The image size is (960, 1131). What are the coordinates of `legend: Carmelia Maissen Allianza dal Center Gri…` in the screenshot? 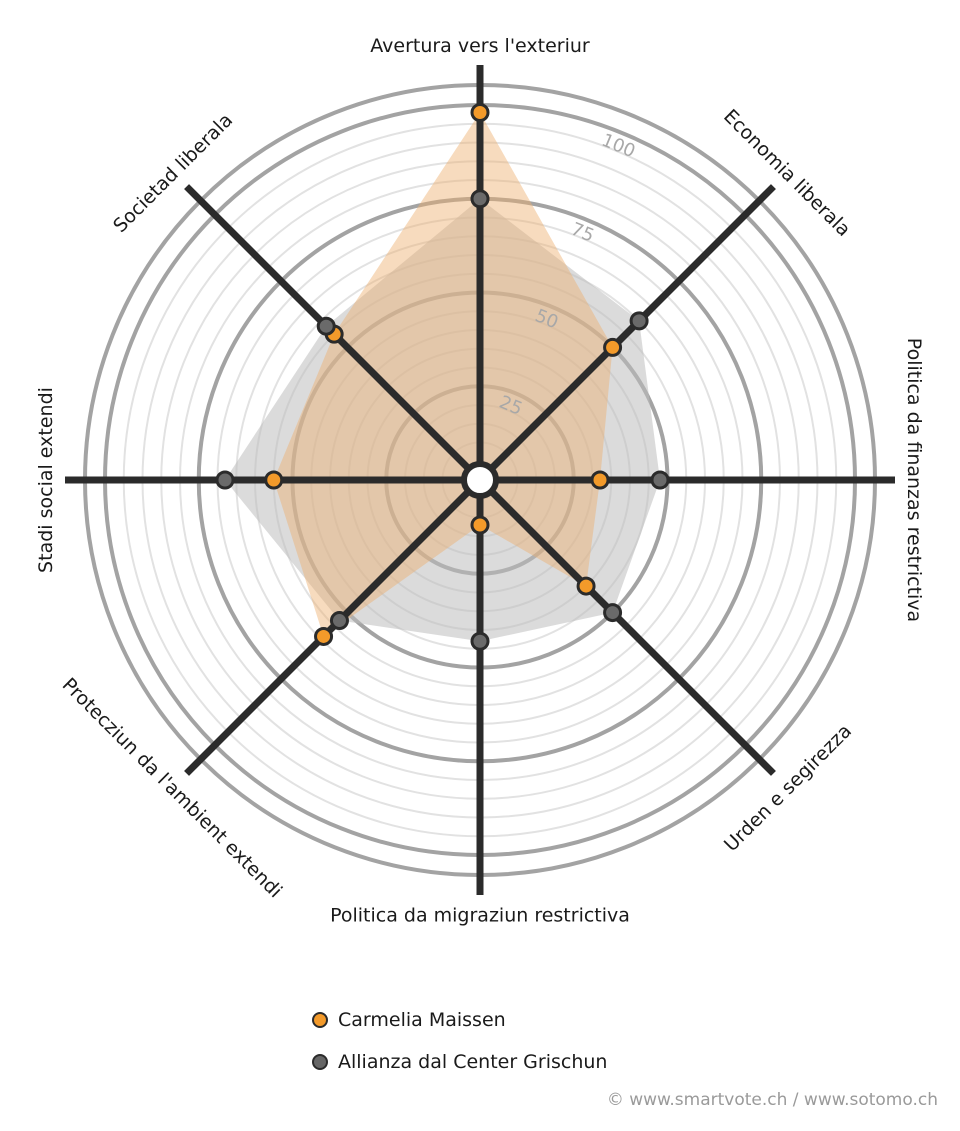 It's located at (459, 1042).